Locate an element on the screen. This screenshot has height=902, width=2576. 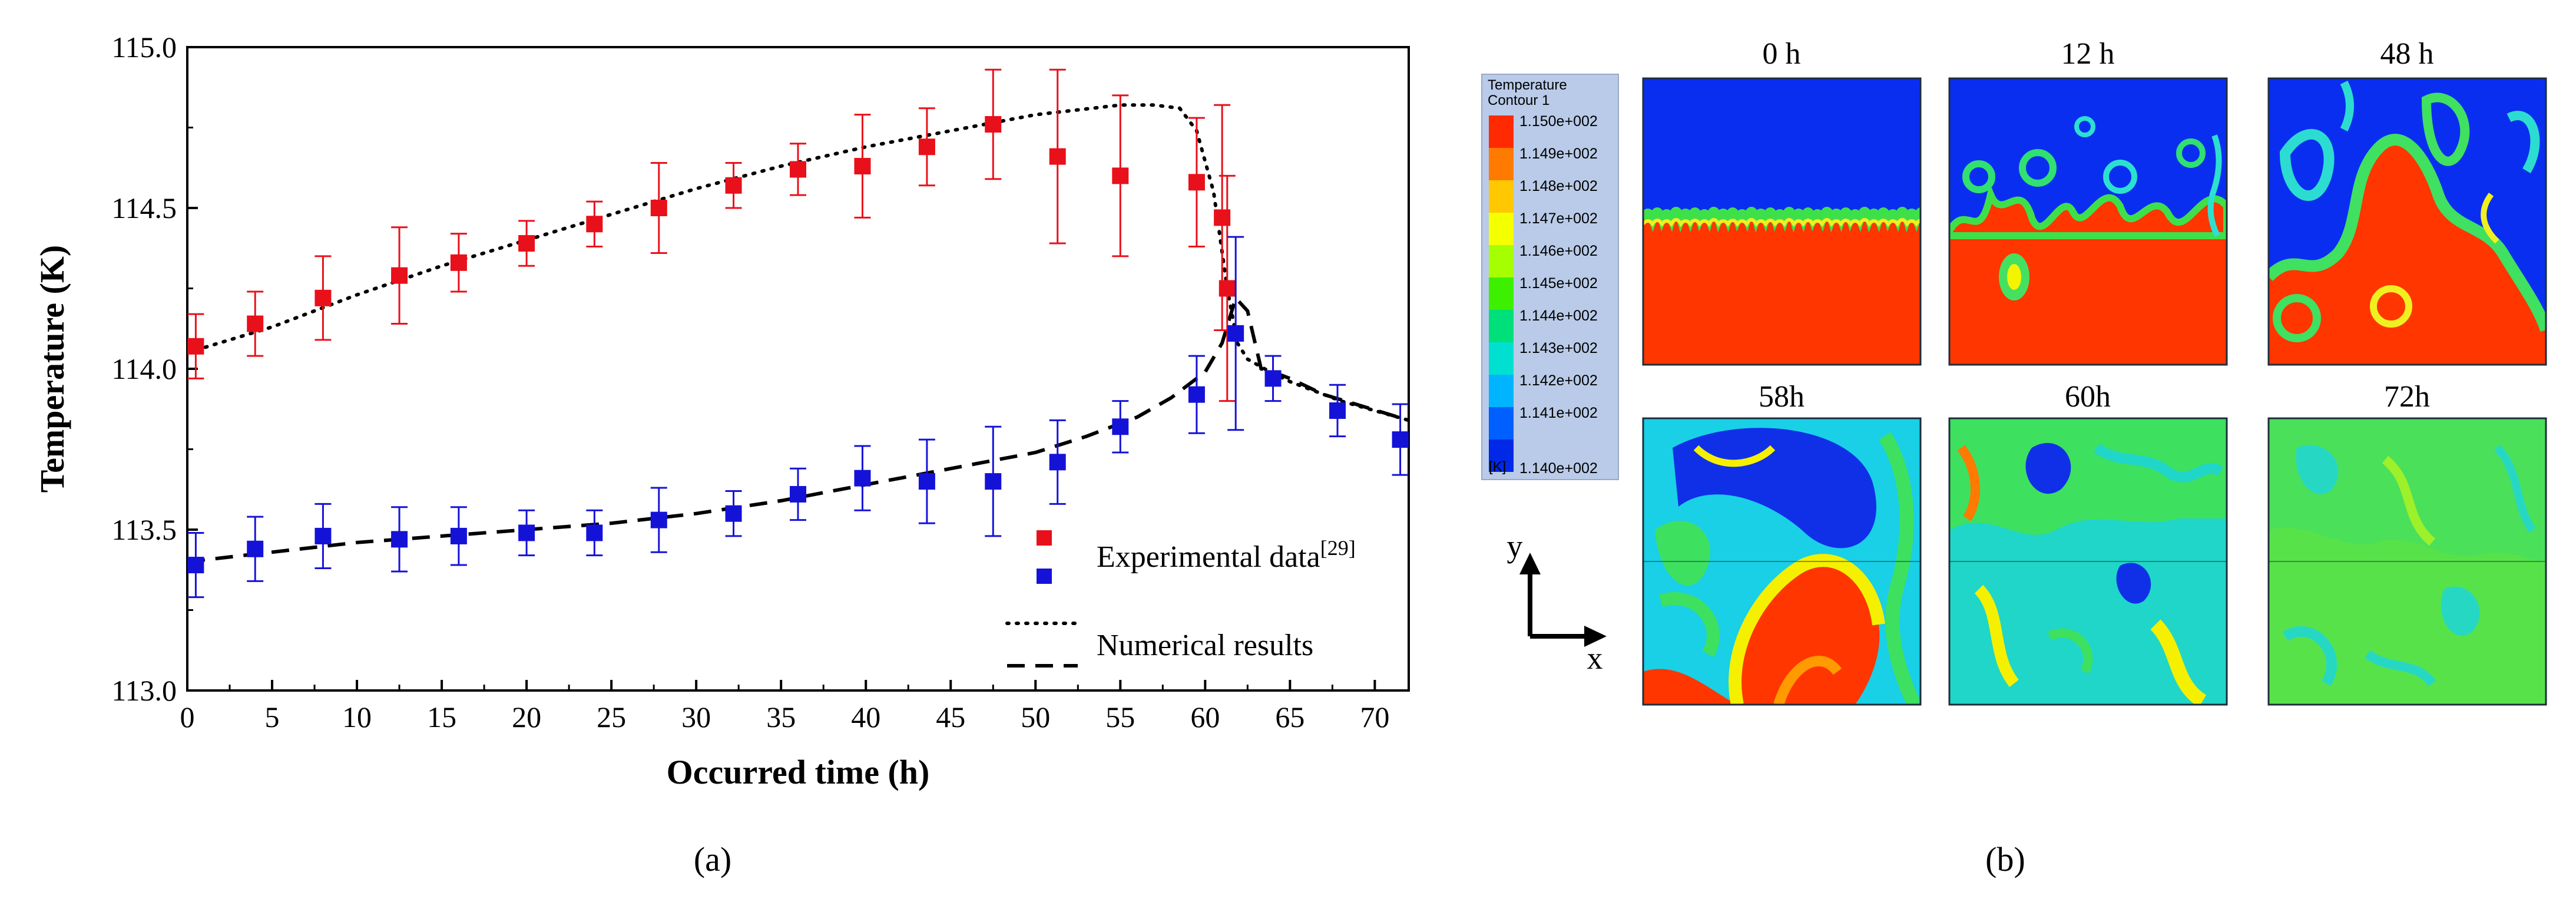
contour-label-0h: 0 h is located at coordinates (1782, 54).